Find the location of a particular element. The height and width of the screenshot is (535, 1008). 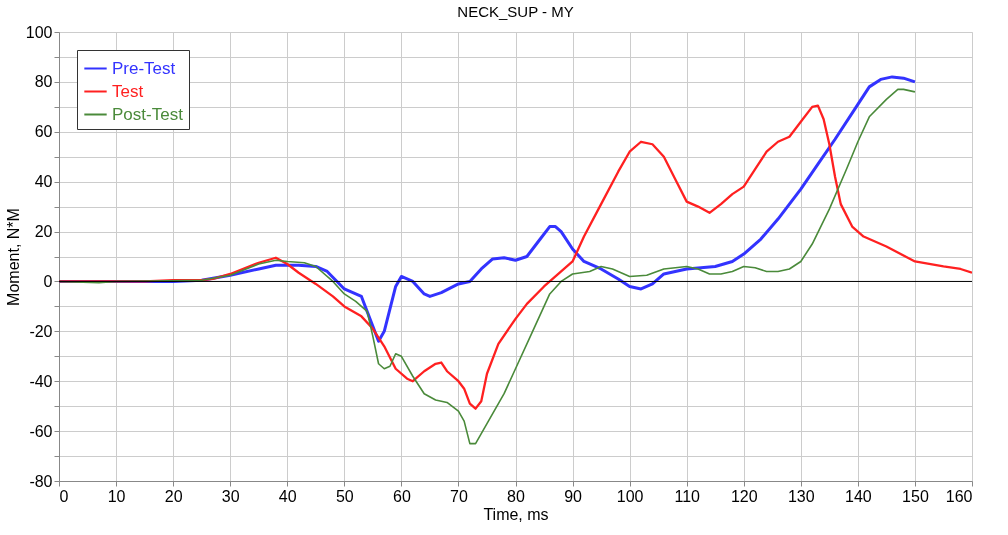

y-tick-label: 100 is located at coordinates (39, 32).